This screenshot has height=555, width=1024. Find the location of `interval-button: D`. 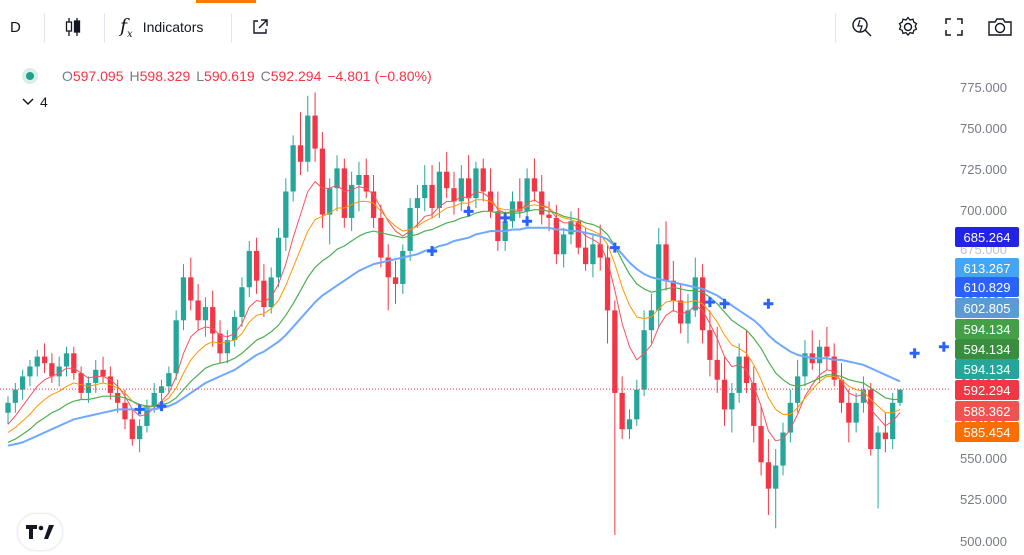

interval-button: D is located at coordinates (15, 27).